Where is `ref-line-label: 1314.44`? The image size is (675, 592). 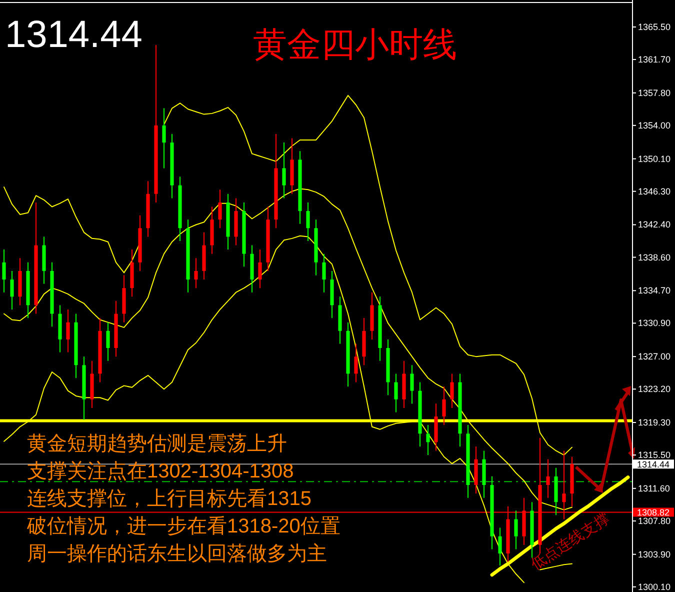
ref-line-label: 1314.44 is located at coordinates (653, 464).